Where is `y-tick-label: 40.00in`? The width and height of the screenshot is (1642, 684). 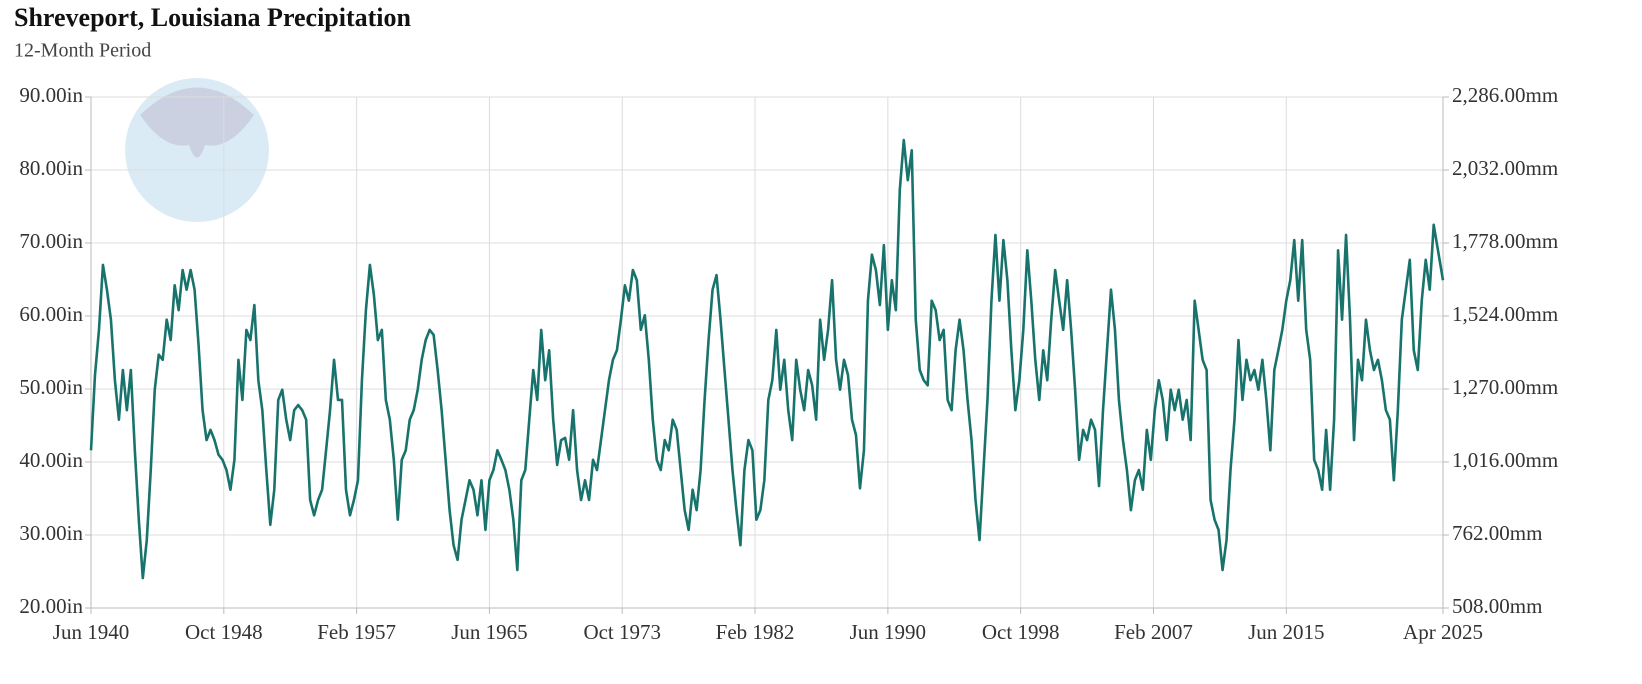 y-tick-label: 40.00in is located at coordinates (51, 460).